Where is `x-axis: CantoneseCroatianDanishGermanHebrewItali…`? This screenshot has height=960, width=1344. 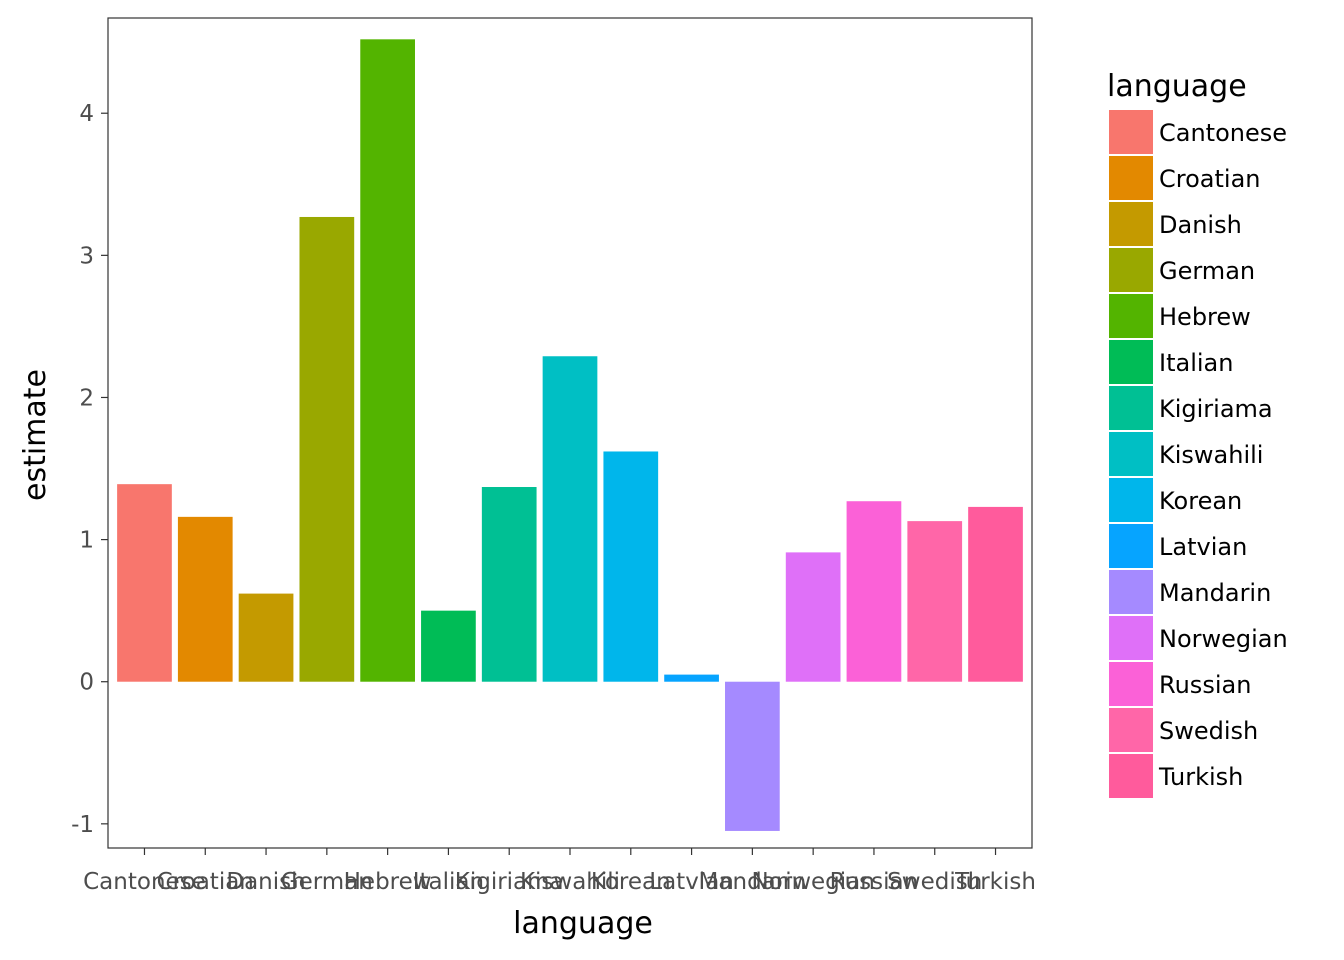
x-axis: CantoneseCroatianDanishGermanHebrewItali… is located at coordinates (559, 871).